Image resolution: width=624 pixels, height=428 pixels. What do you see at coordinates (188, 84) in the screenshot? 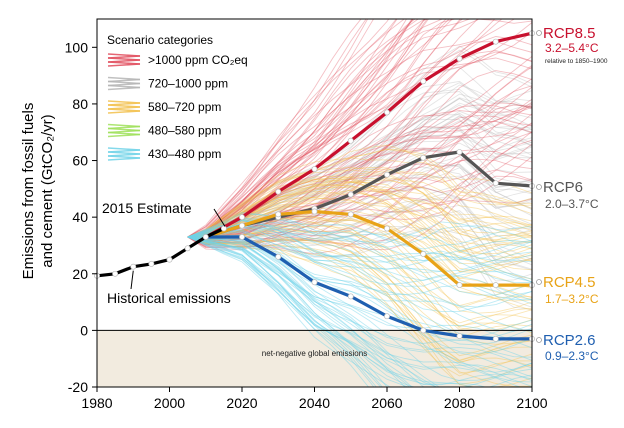
I see `legend-label: 720–1000 ppm` at bounding box center [188, 84].